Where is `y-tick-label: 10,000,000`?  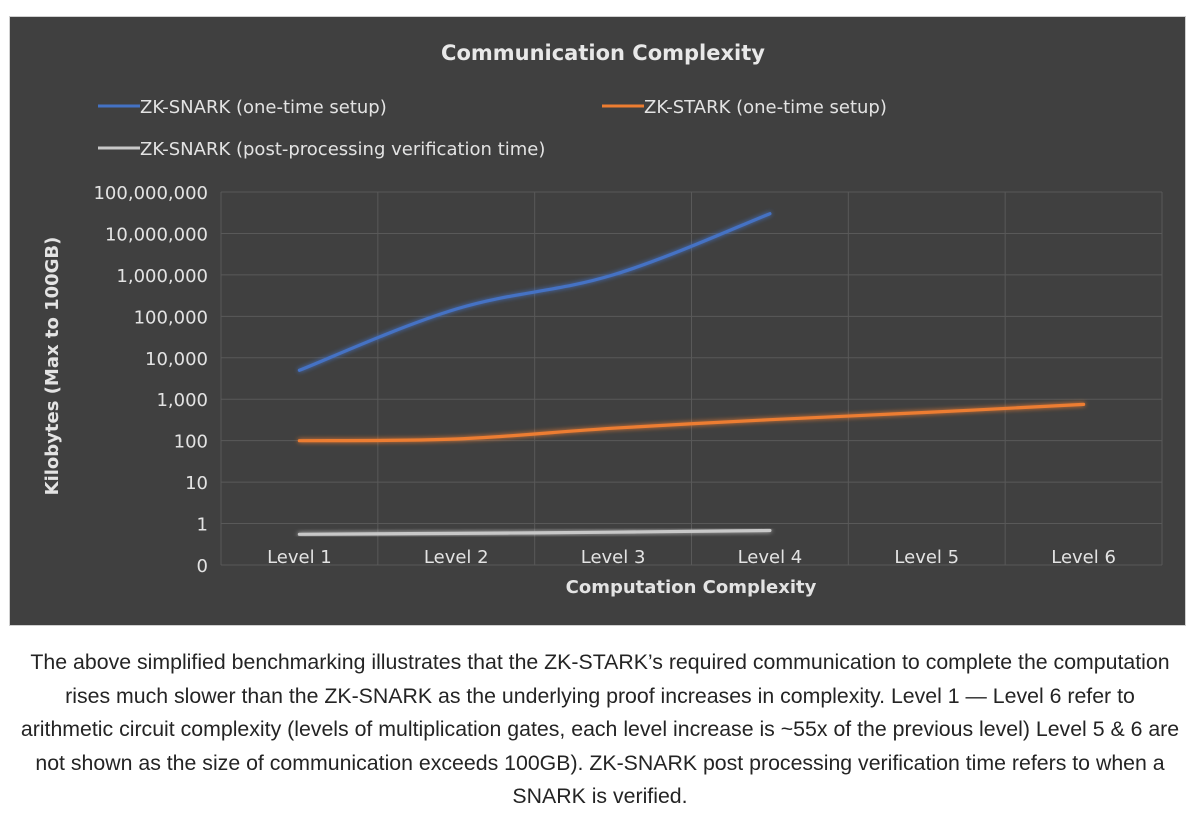 y-tick-label: 10,000,000 is located at coordinates (156, 234).